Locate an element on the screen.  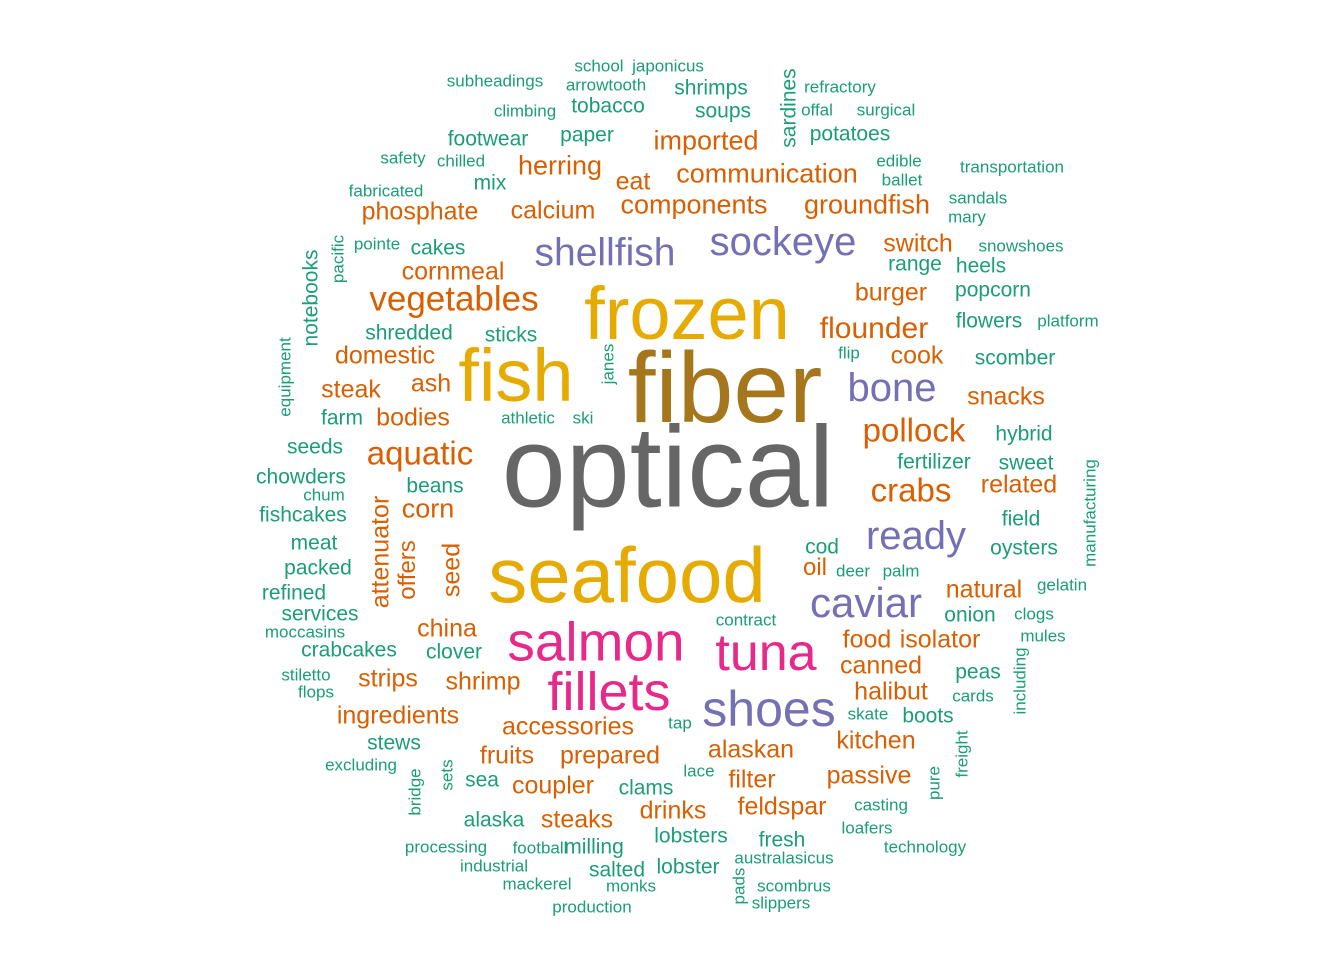
word-surgical: surgical is located at coordinates (886, 110).